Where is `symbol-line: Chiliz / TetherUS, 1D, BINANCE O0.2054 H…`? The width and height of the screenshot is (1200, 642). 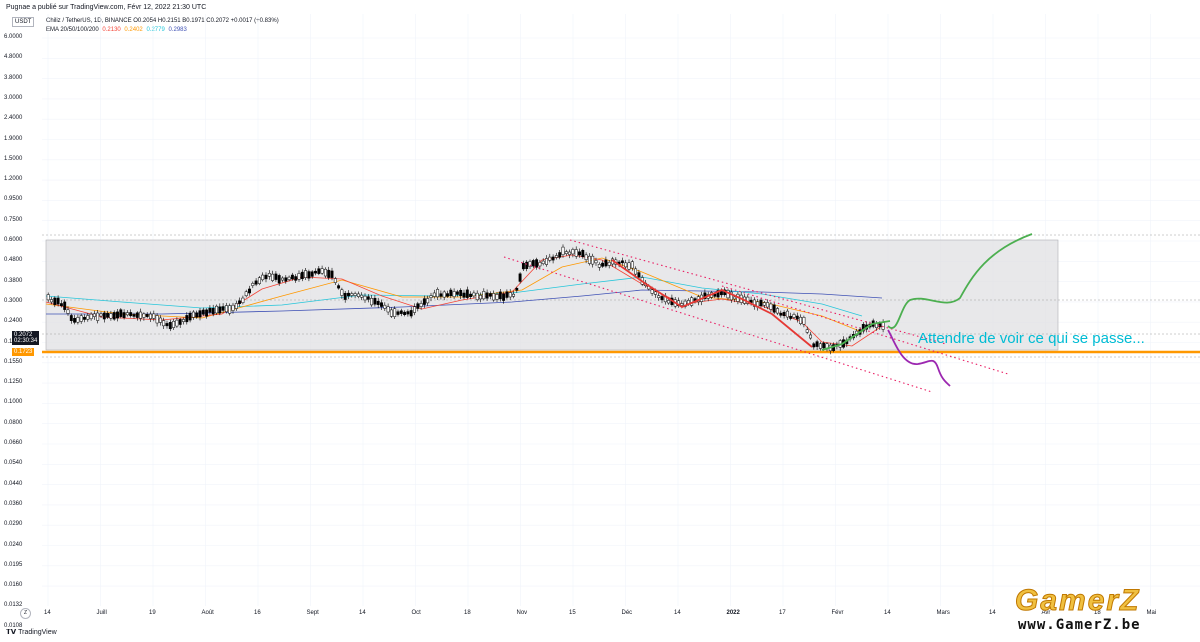
symbol-line: Chiliz / TetherUS, 1D, BINANCE O0.2054 H… is located at coordinates (162, 21).